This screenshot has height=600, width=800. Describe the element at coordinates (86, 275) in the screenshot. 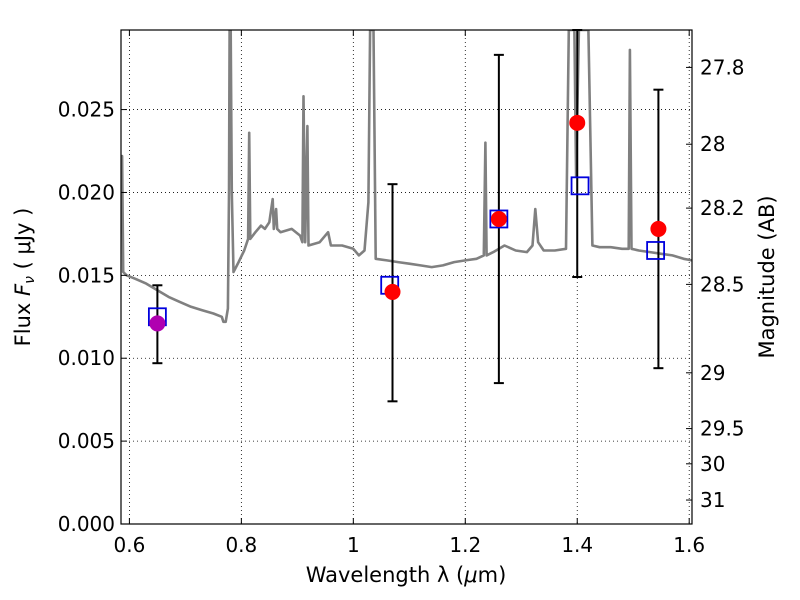

I see `y-tick-label: 0.015` at that location.